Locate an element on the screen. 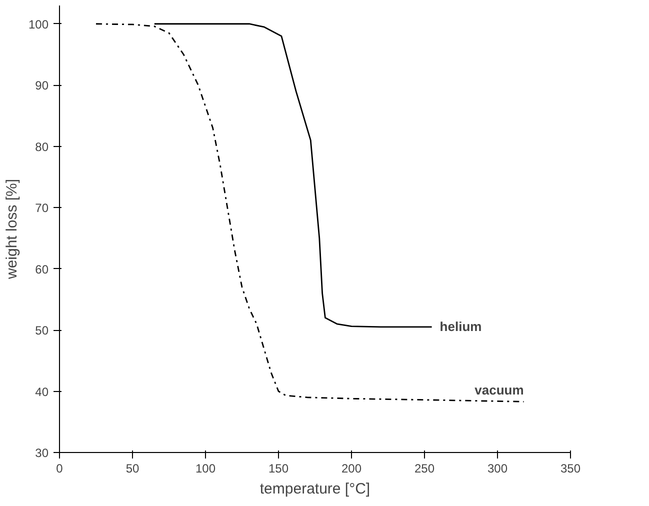 The width and height of the screenshot is (649, 506). x-tick-label: 0 is located at coordinates (60, 469).